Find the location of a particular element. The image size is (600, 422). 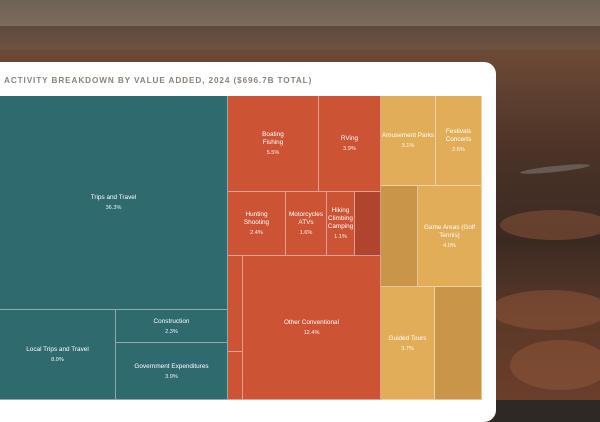

cell-value: 2.4% is located at coordinates (256, 233).